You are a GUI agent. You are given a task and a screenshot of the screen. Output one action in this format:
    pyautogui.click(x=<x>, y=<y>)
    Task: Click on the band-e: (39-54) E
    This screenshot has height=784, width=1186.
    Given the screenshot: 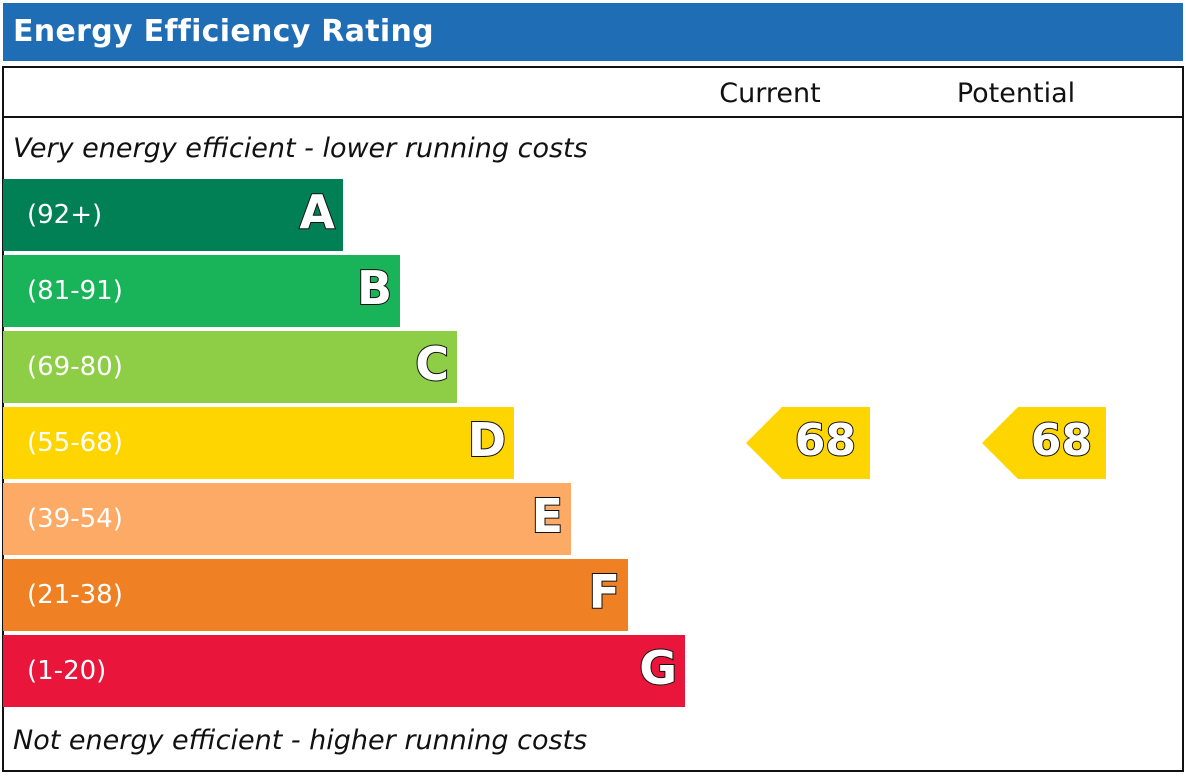 What is the action you would take?
    pyautogui.click(x=287, y=519)
    